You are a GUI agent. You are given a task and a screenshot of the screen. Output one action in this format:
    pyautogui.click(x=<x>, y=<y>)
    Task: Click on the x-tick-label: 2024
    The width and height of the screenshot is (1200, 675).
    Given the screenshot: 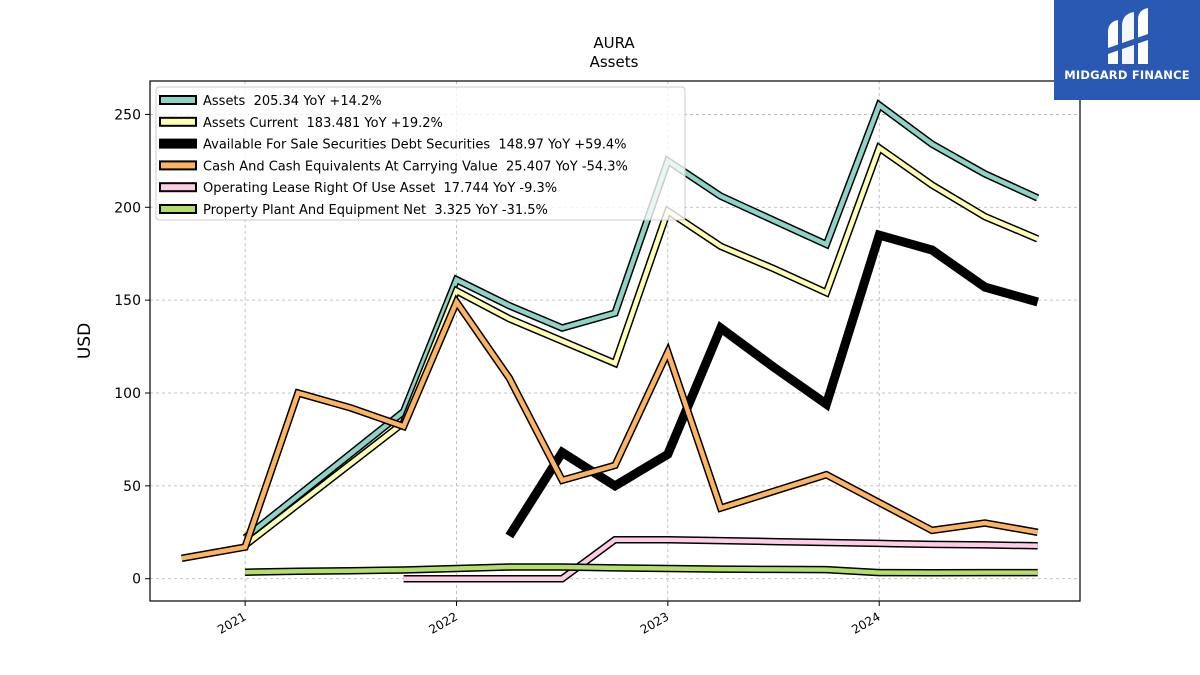 What is the action you would take?
    pyautogui.click(x=865, y=622)
    